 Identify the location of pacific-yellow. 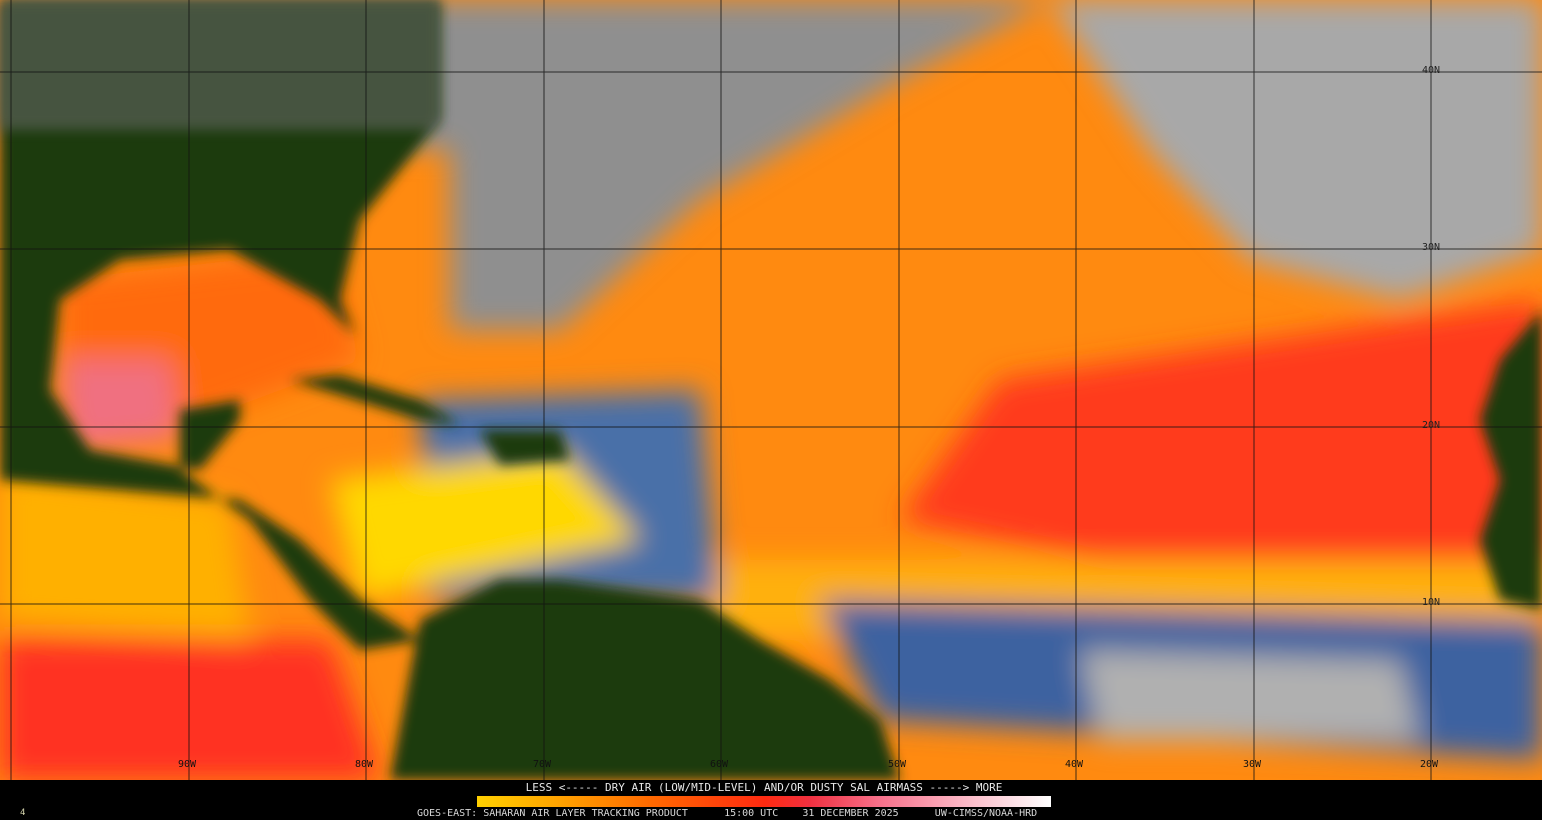
(125, 555).